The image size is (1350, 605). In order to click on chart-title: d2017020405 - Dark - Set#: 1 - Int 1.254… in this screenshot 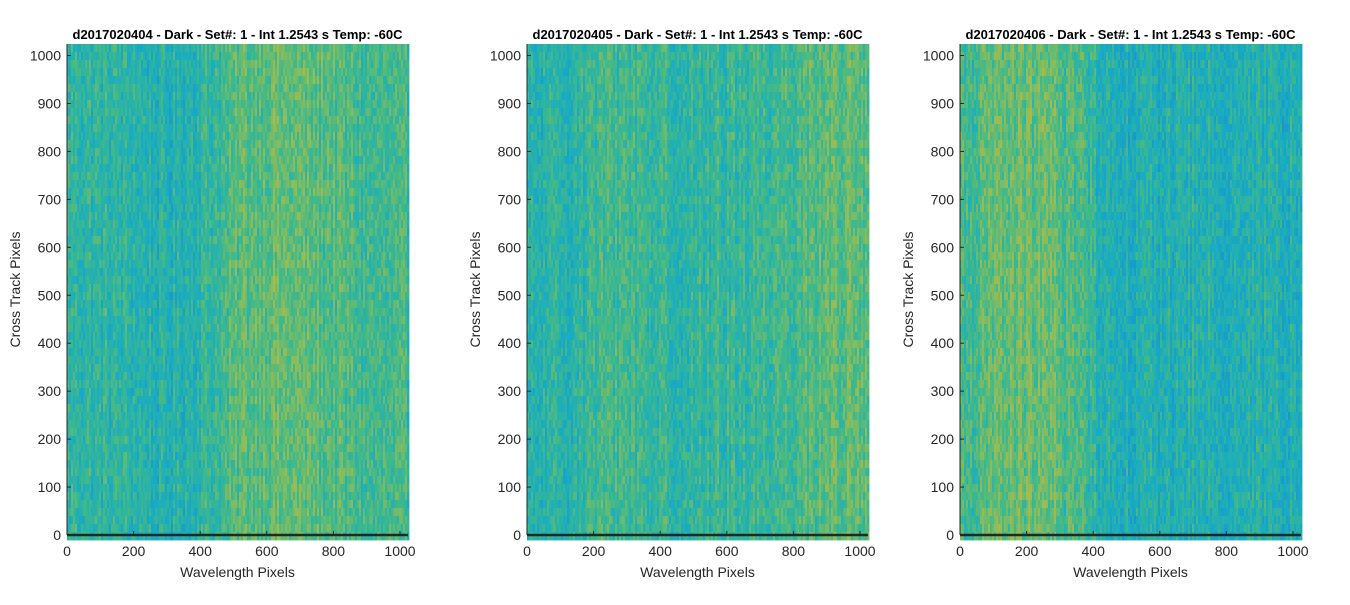, I will do `click(698, 34)`.